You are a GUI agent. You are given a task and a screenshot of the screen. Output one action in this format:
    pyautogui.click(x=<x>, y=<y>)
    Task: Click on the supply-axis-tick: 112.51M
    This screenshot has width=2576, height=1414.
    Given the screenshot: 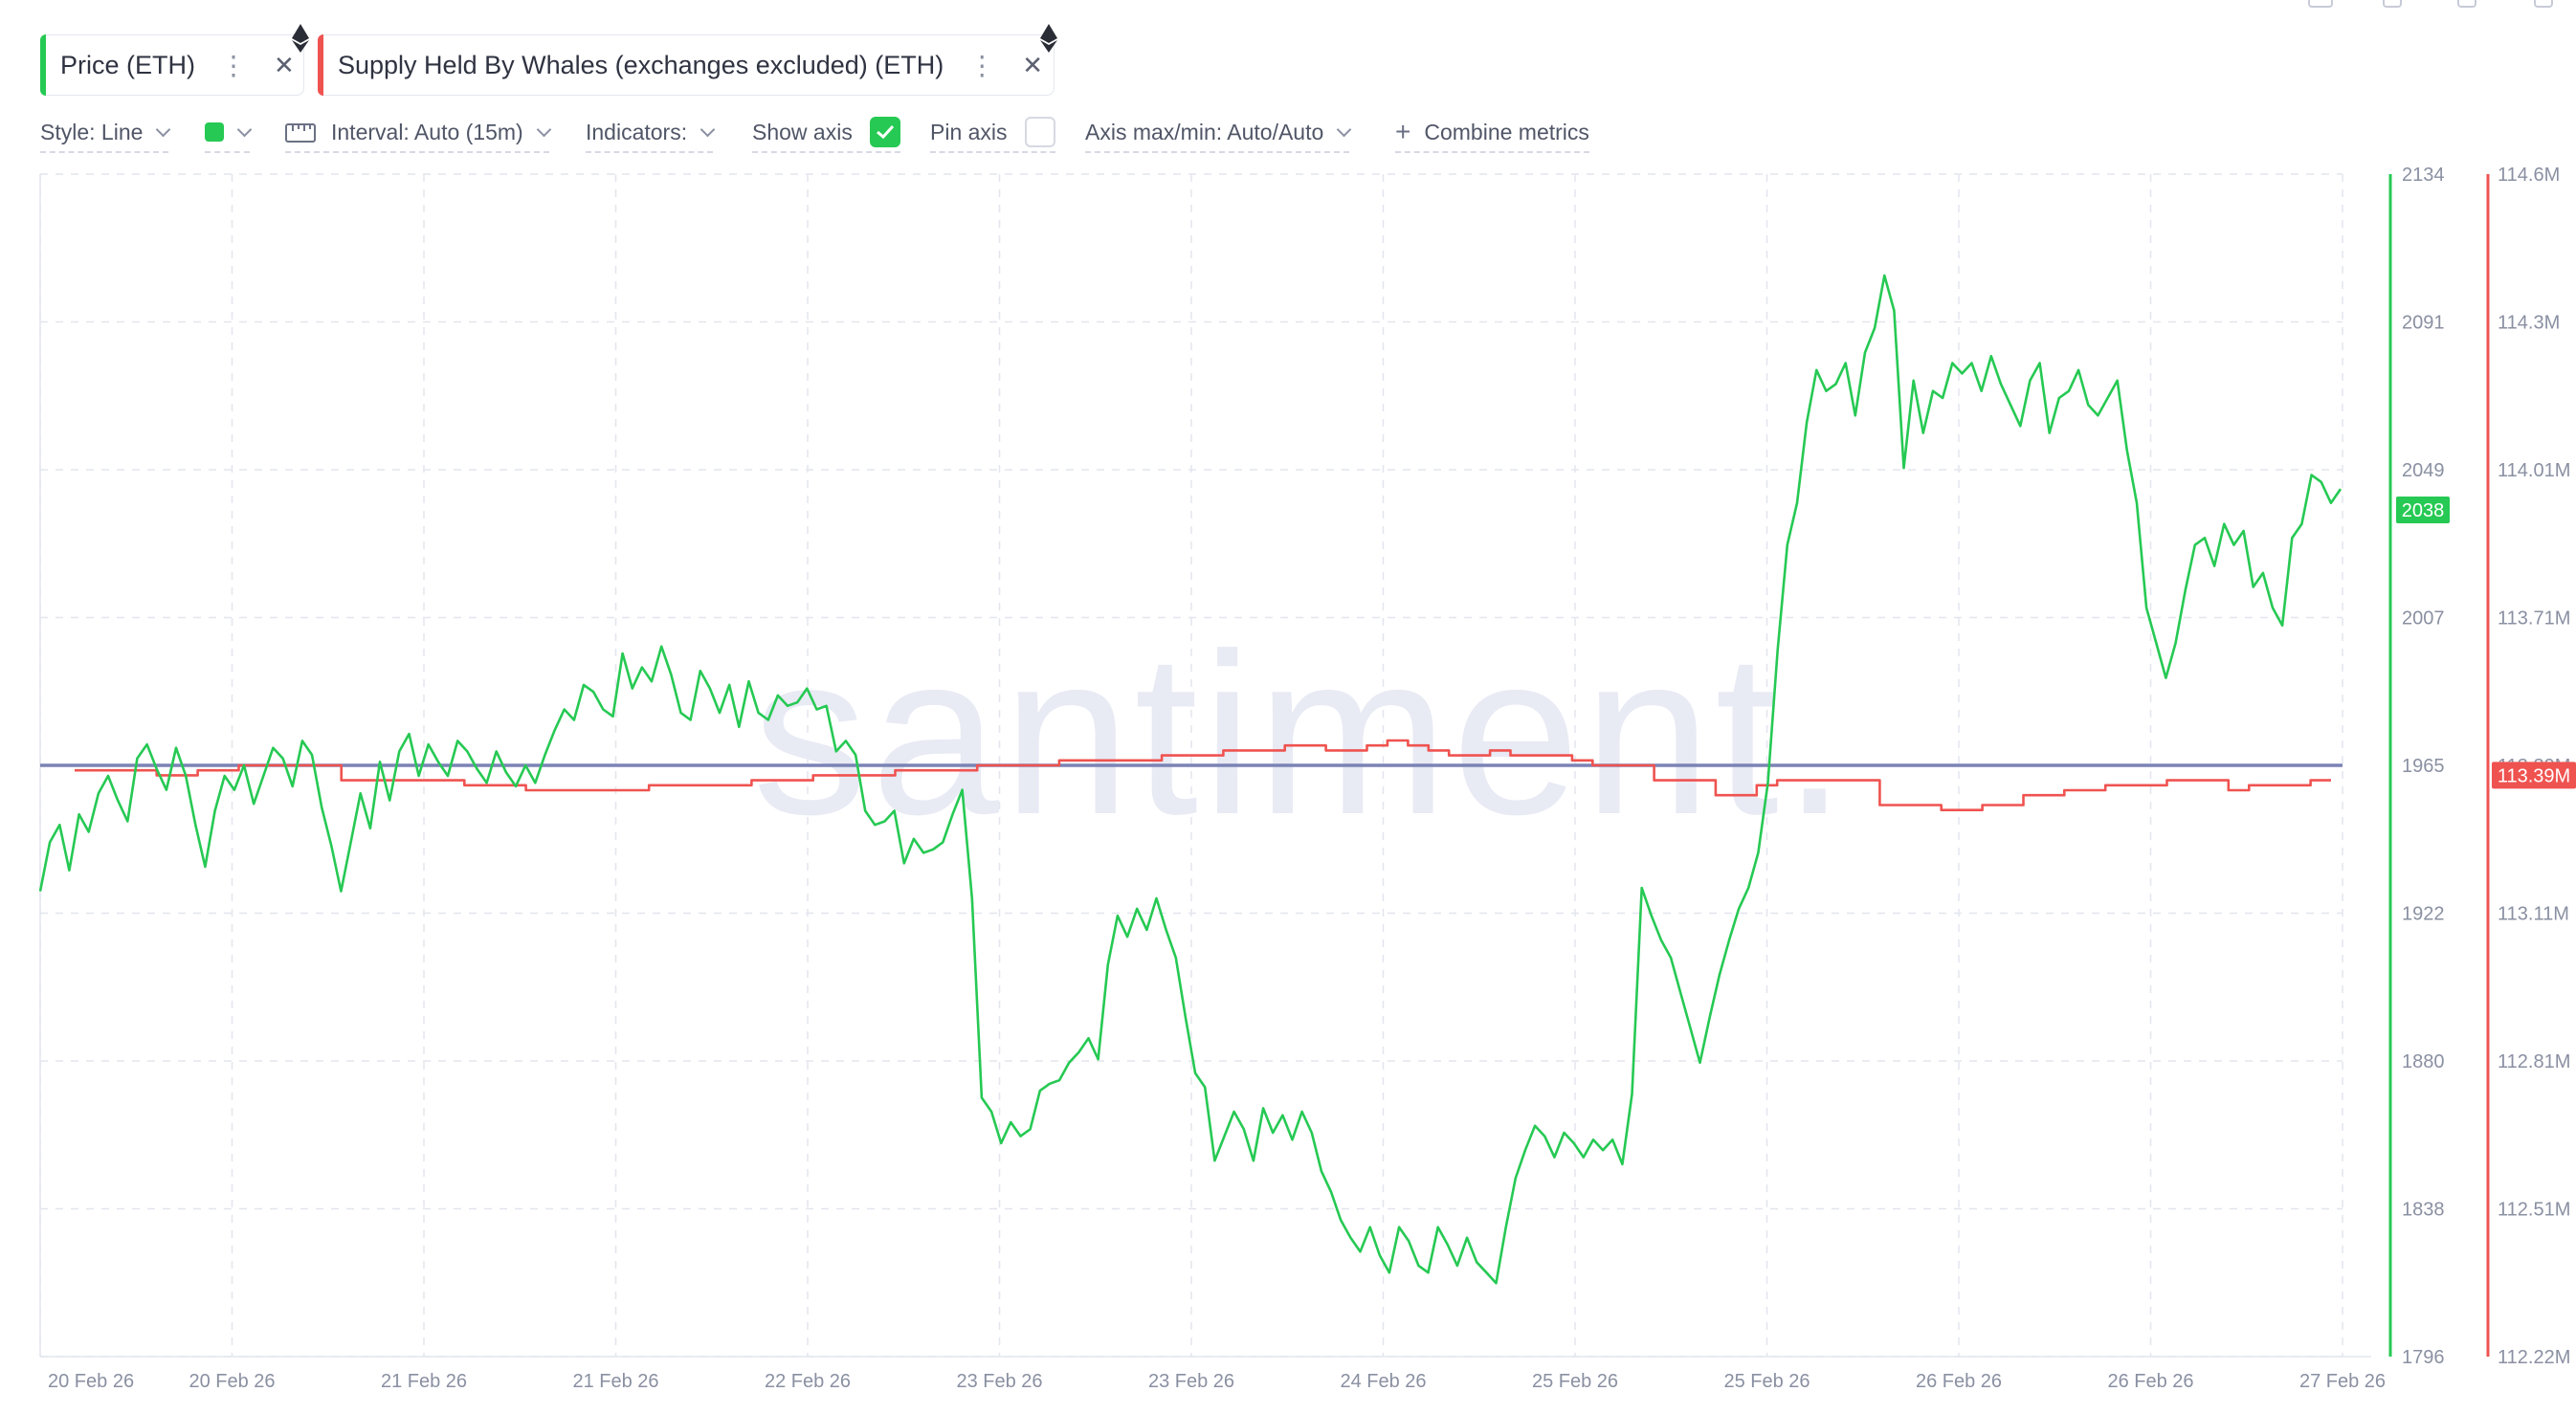 What is the action you would take?
    pyautogui.click(x=2534, y=1210)
    